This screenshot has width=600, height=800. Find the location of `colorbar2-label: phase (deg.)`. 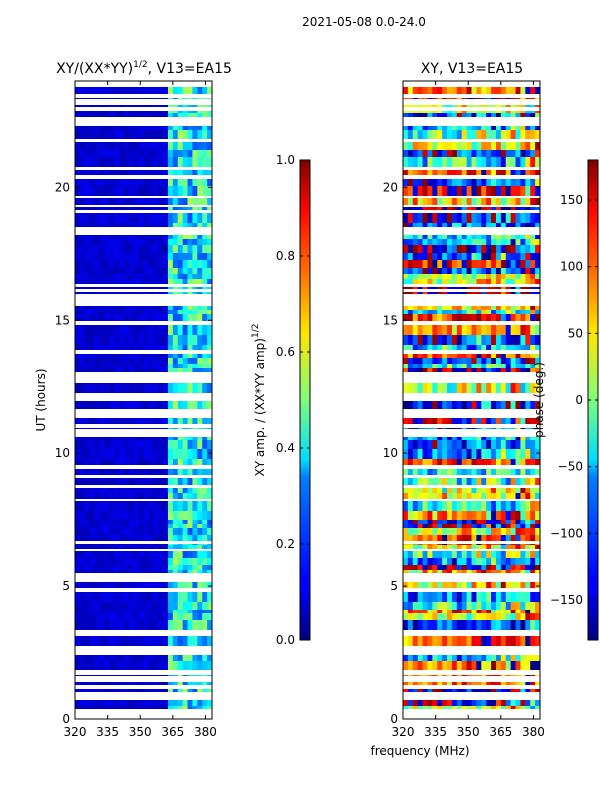

colorbar2-label: phase (deg.) is located at coordinates (539, 400).